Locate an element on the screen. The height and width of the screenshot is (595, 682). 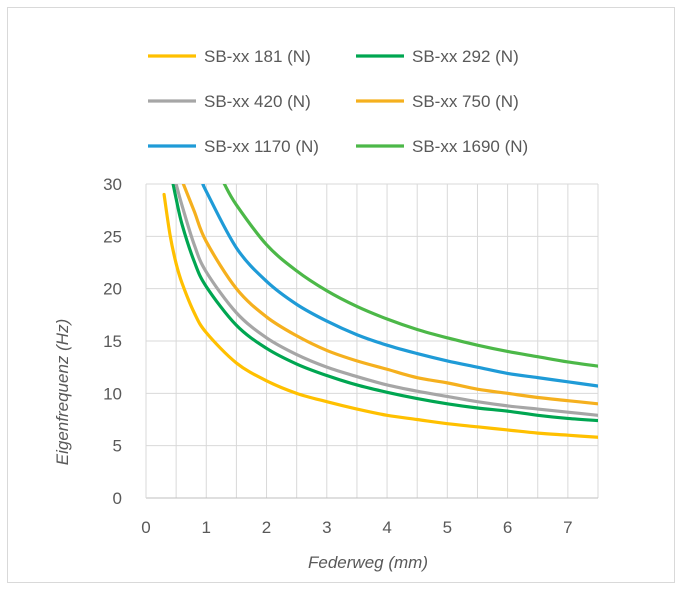
legend-item: SB-xx 750 (N) is located at coordinates (437, 101).